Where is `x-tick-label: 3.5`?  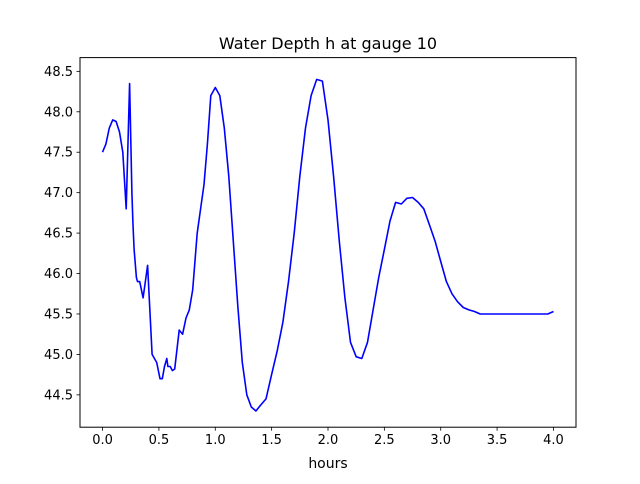 x-tick-label: 3.5 is located at coordinates (497, 440).